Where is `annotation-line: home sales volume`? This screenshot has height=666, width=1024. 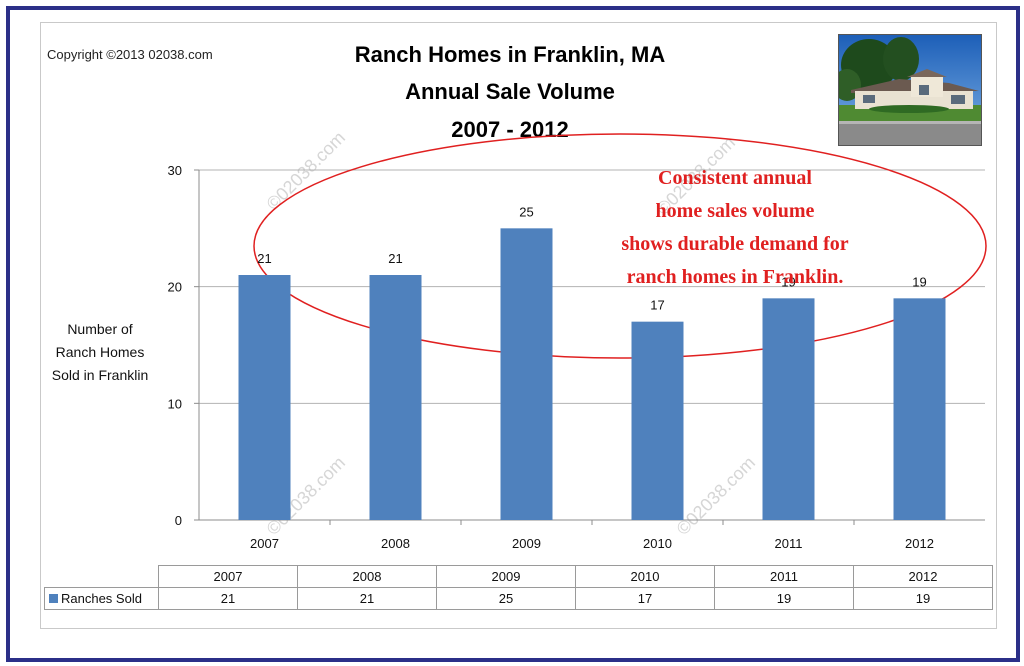
annotation-line: home sales volume is located at coordinates (735, 211).